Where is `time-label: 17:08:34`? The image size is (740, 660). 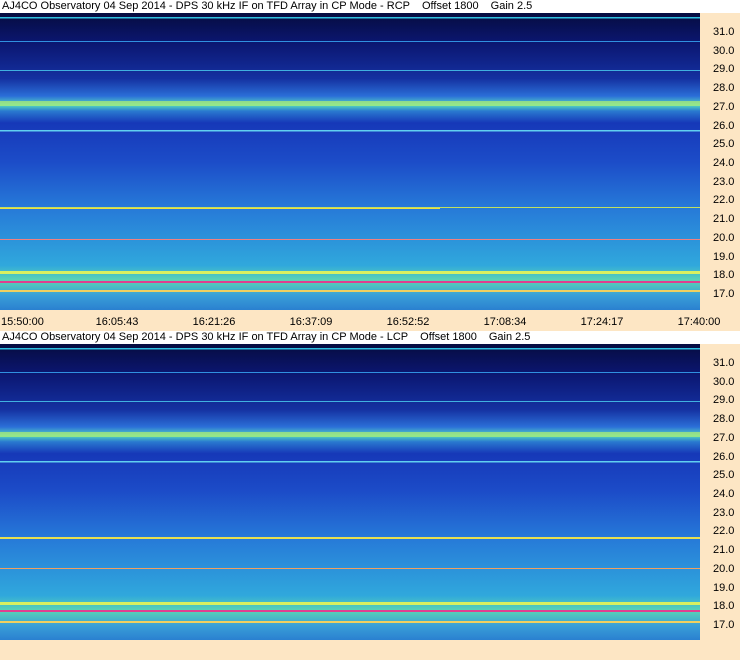
time-label: 17:08:34 is located at coordinates (505, 322).